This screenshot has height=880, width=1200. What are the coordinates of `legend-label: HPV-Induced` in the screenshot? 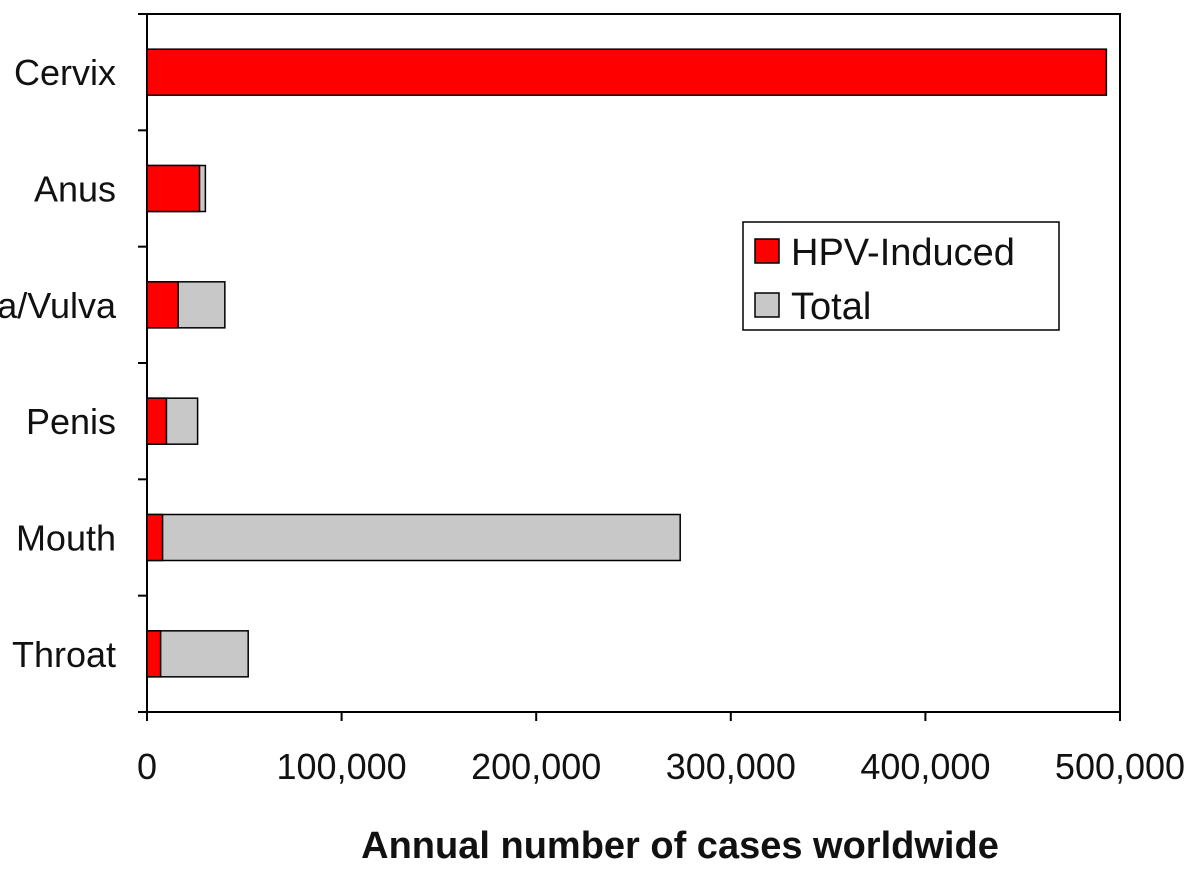 It's located at (903, 253).